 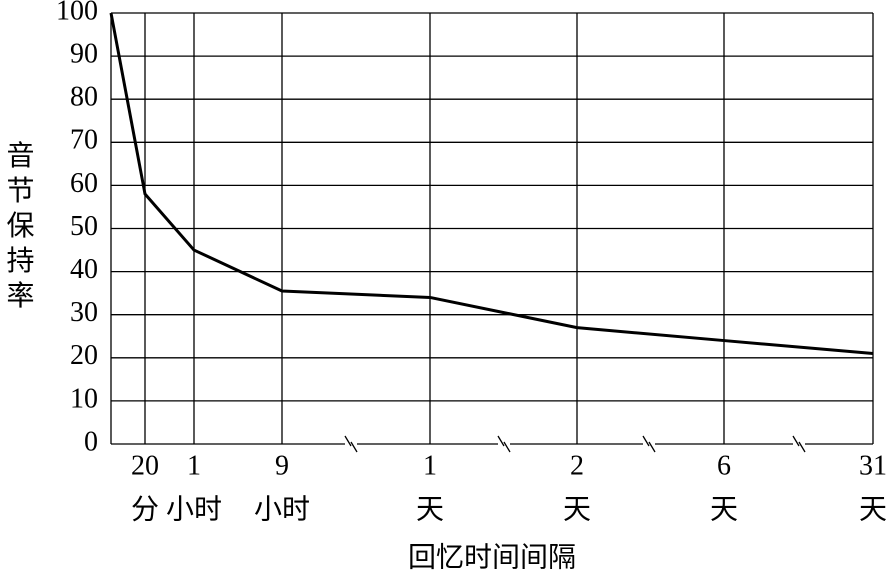 I want to click on y-tick-label: 70, so click(x=84, y=140).